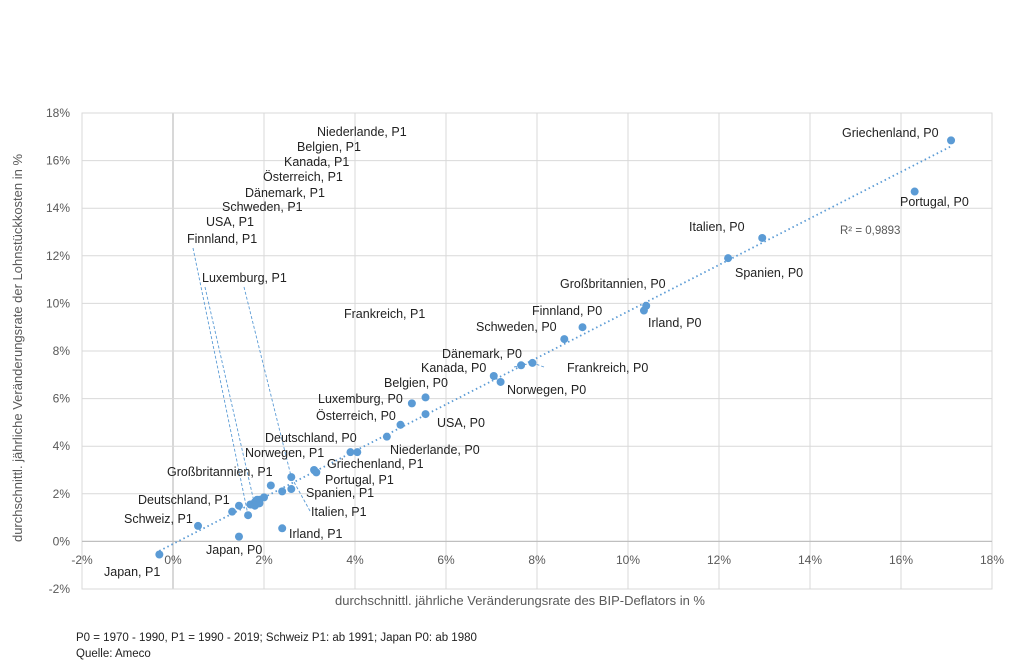 The image size is (1024, 670). I want to click on point-frankreich-p0, so click(532, 362).